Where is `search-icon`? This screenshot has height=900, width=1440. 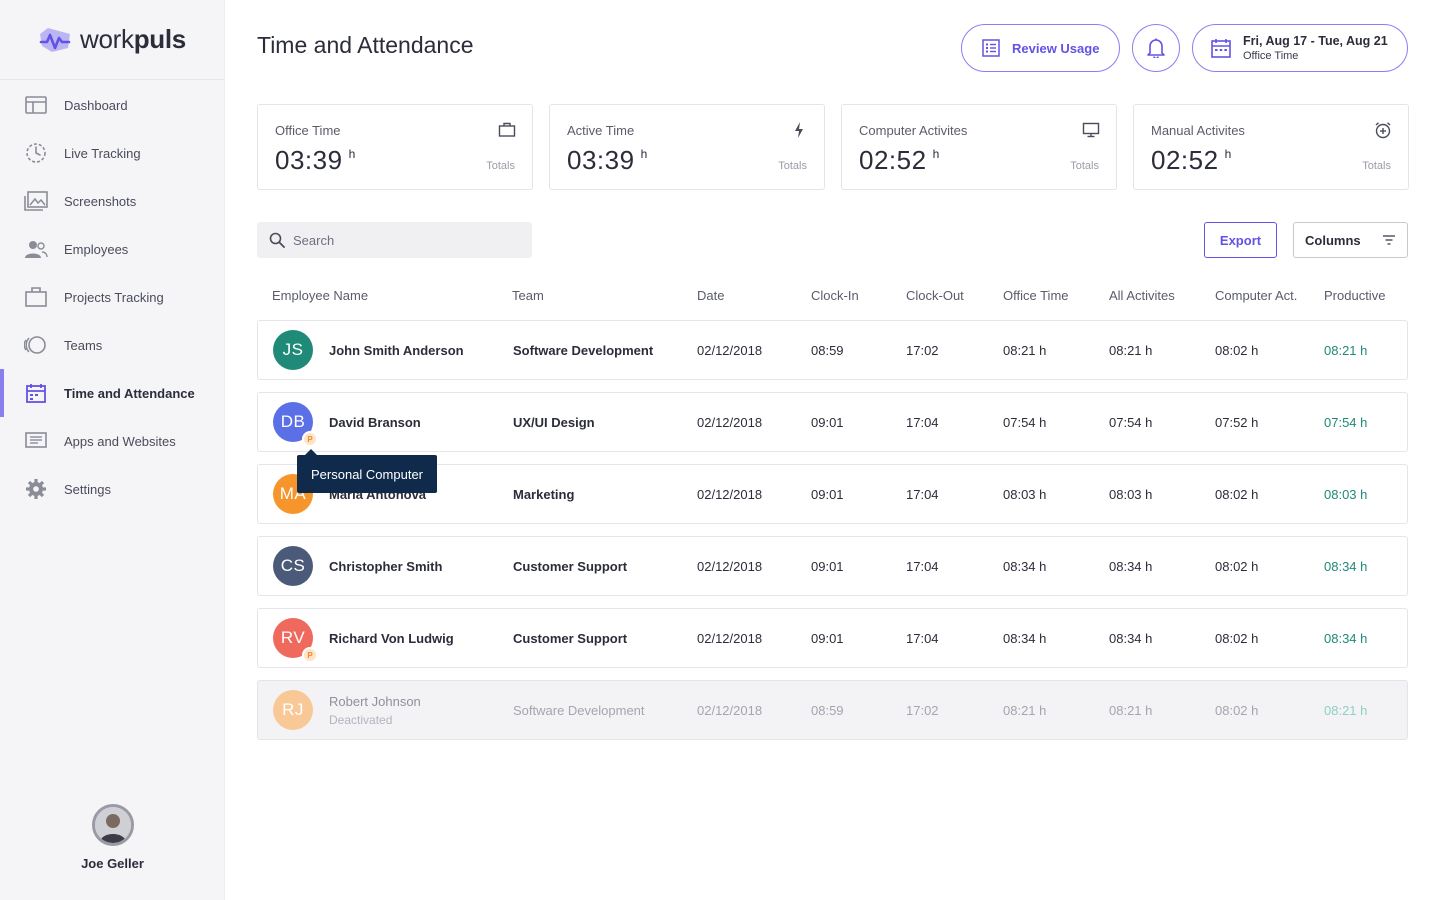 search-icon is located at coordinates (277, 240).